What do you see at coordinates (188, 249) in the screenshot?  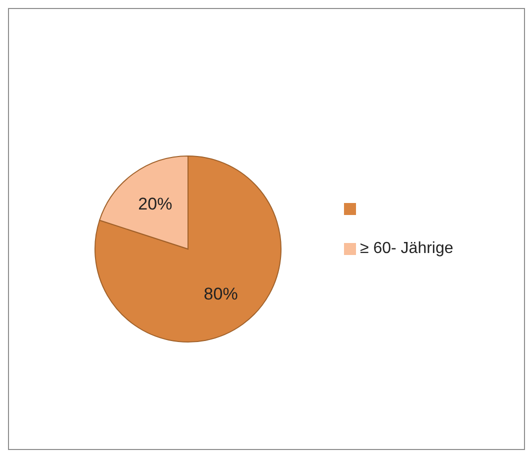 I see `pie-slice` at bounding box center [188, 249].